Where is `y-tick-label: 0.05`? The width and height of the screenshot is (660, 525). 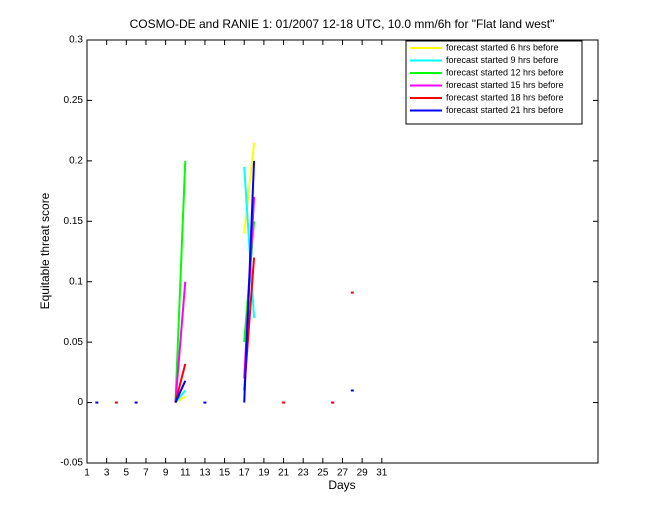
y-tick-label: 0.05 is located at coordinates (74, 342).